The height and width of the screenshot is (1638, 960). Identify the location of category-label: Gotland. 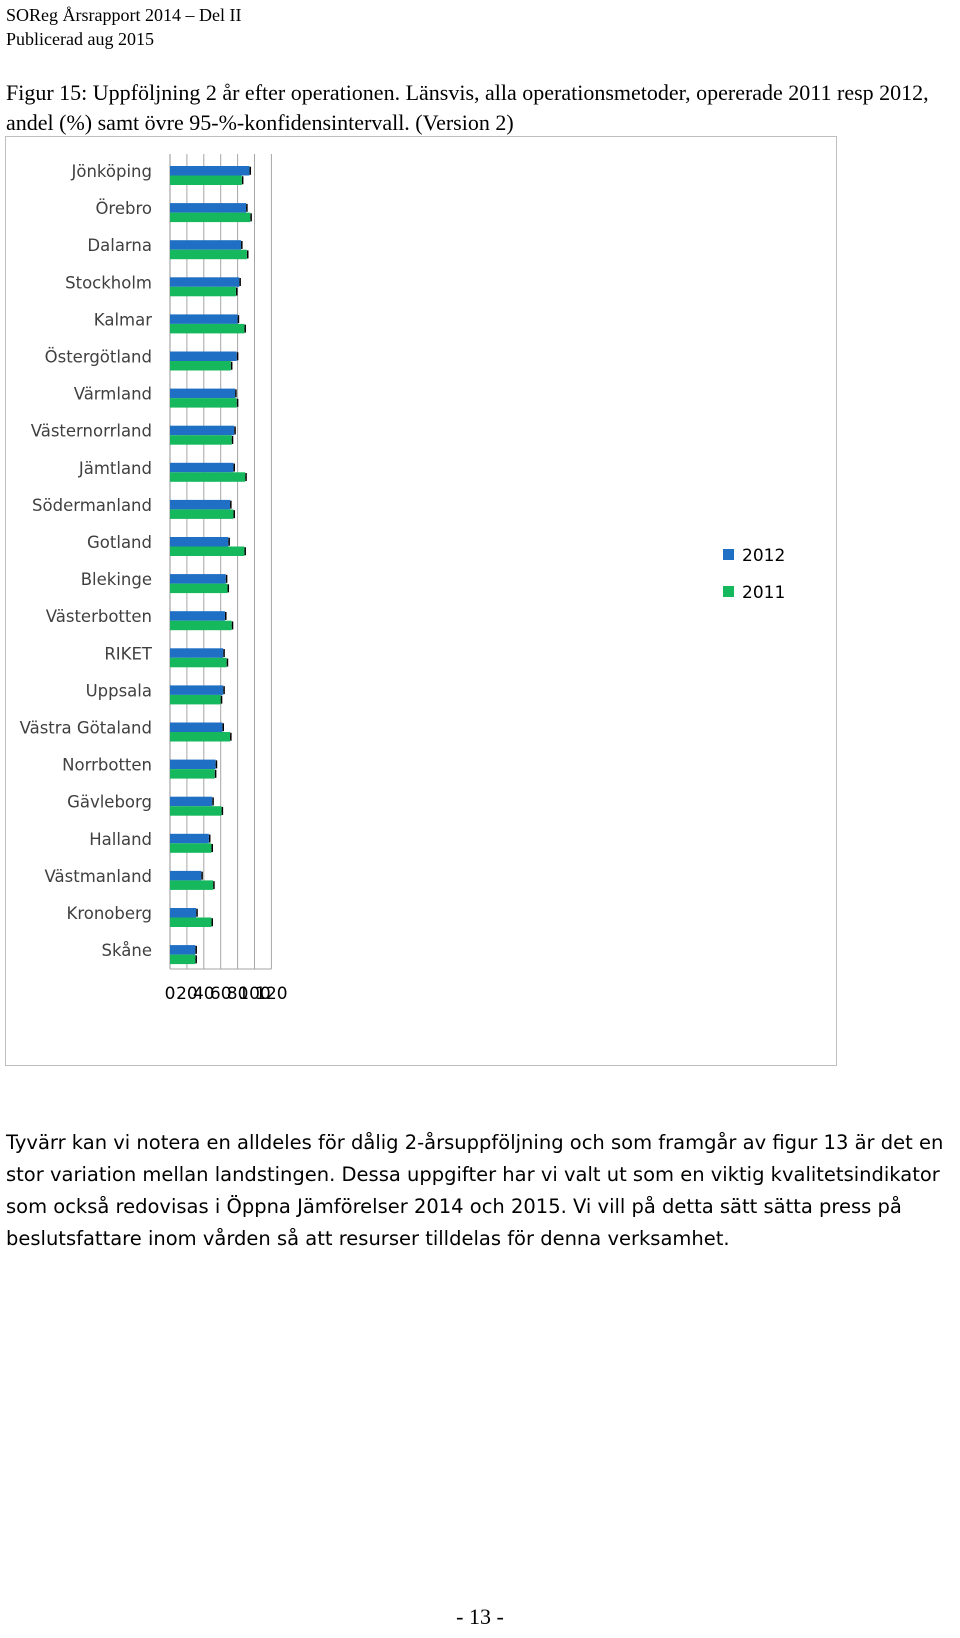
(119, 542).